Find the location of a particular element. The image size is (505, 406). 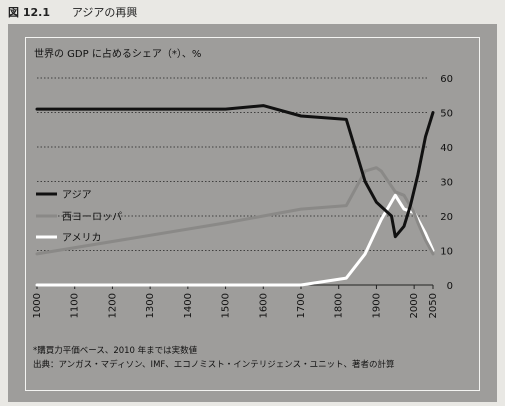

y-tick-label: 10 is located at coordinates (446, 252).